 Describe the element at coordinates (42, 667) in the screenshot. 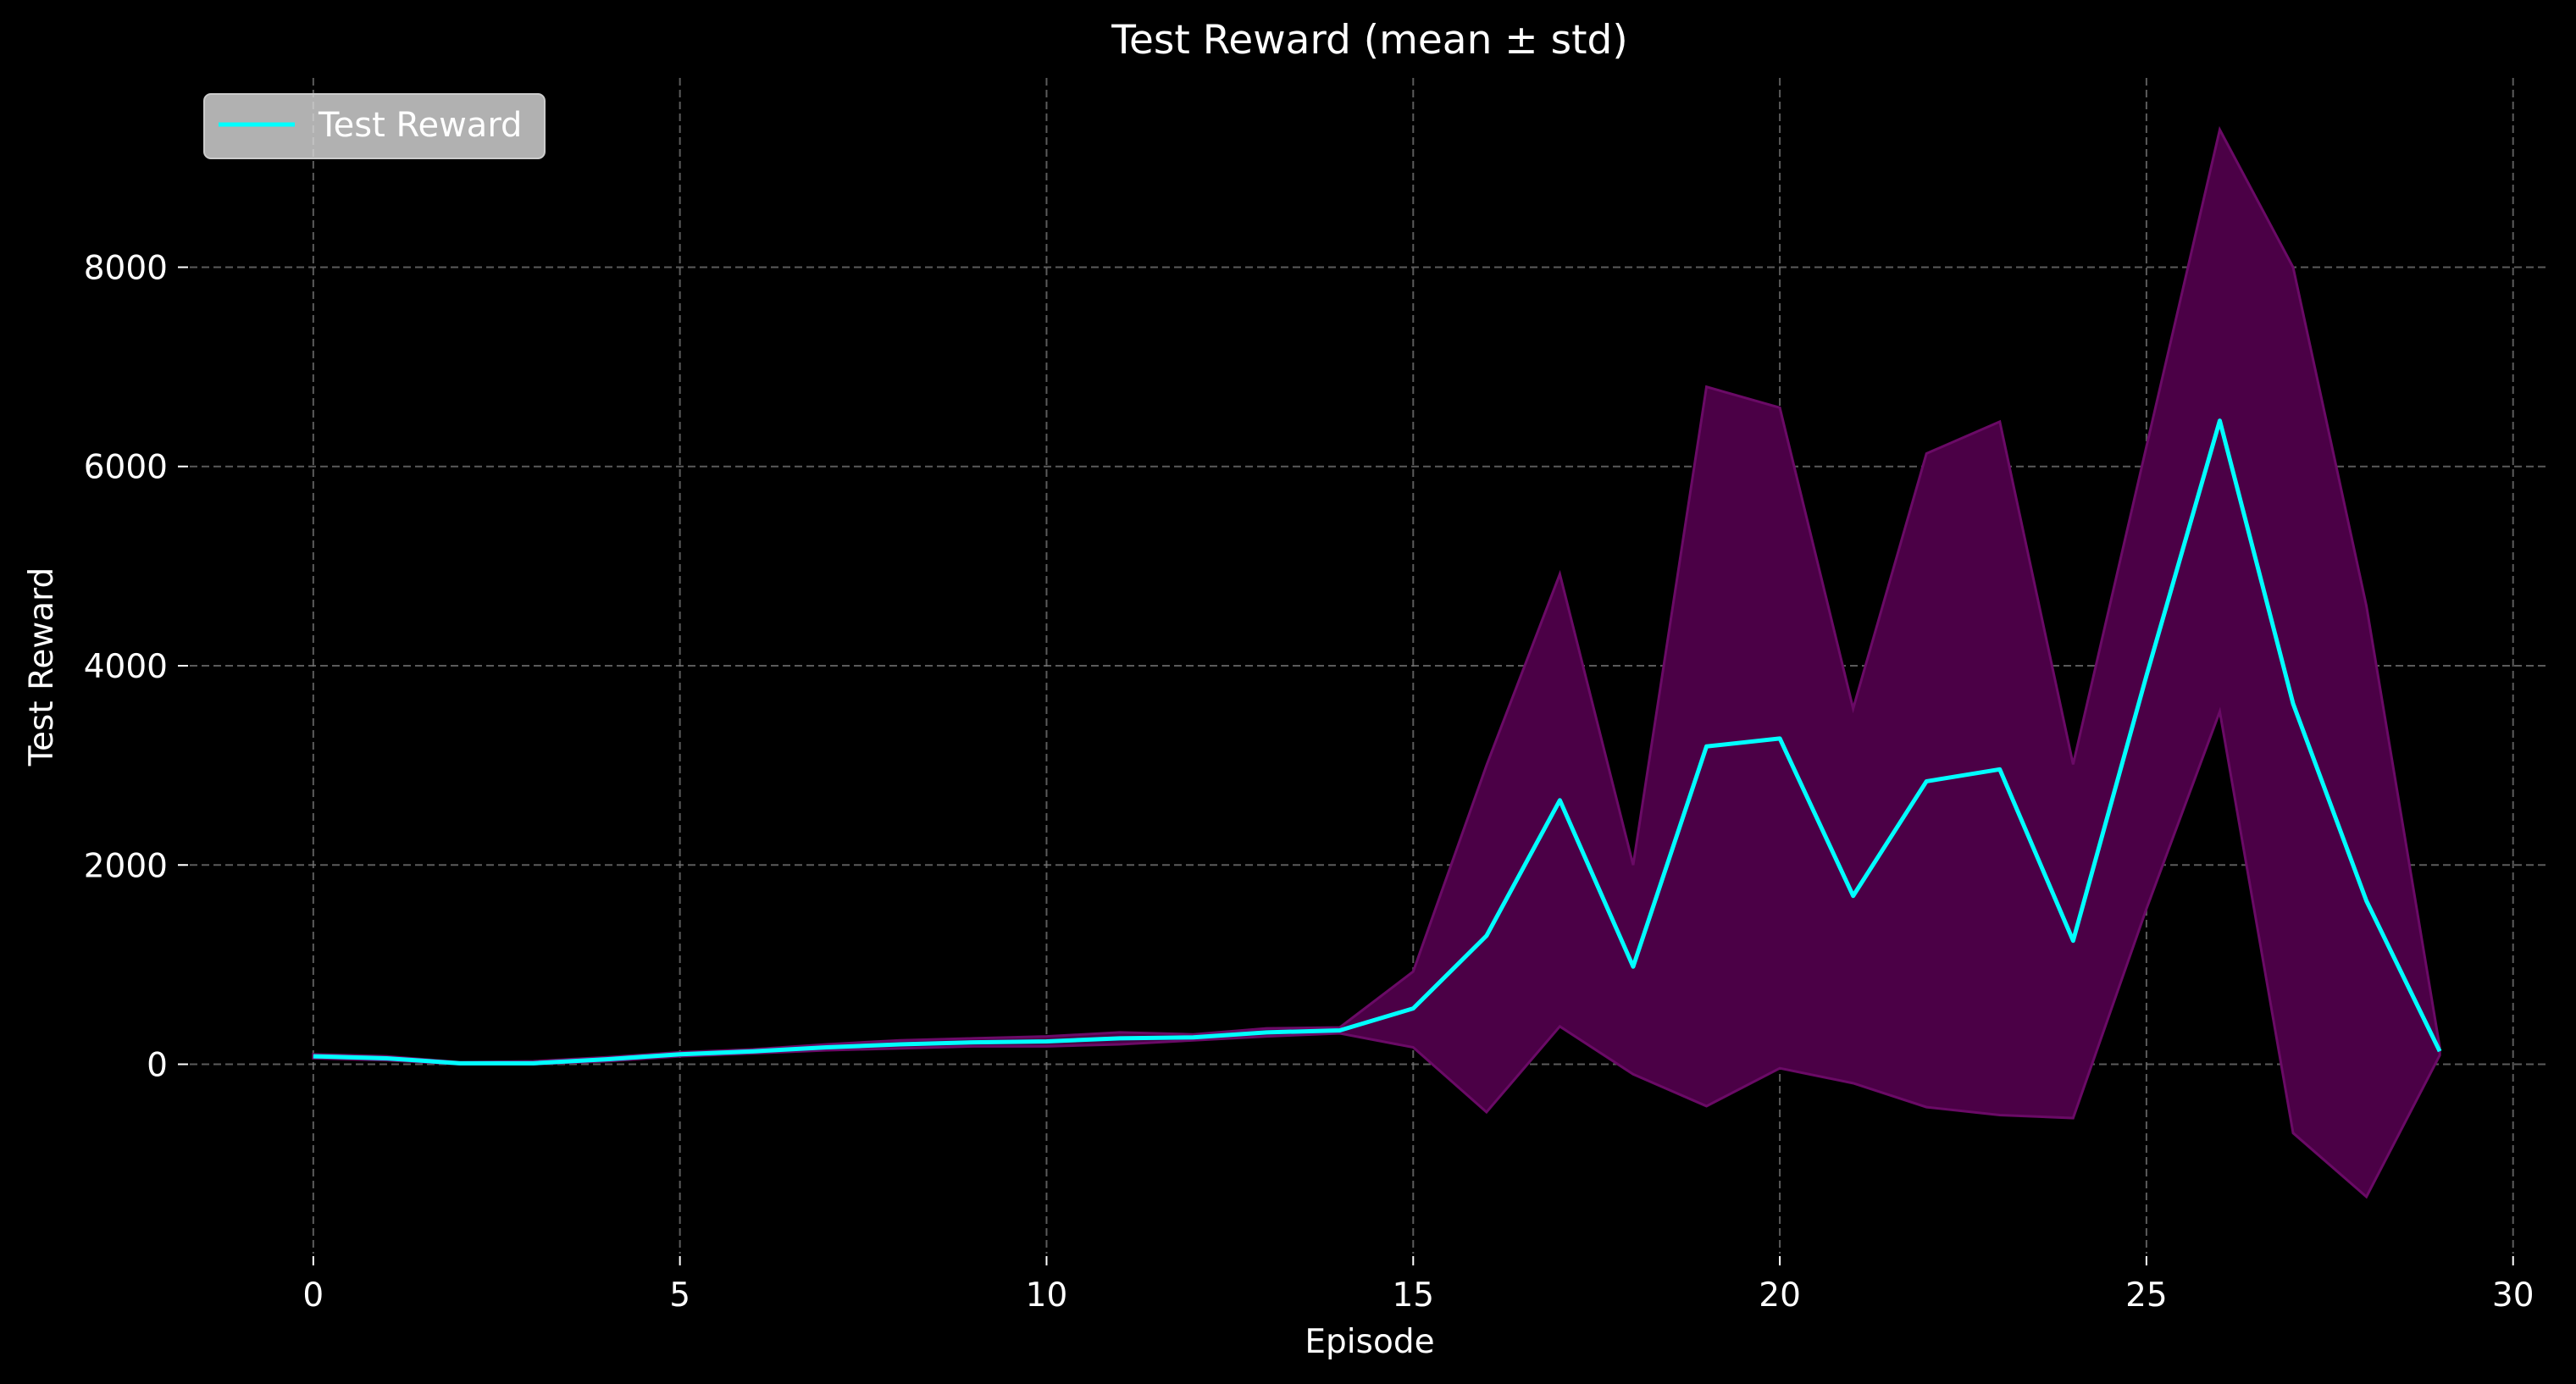

I see `y-axis-label: Test Reward` at that location.